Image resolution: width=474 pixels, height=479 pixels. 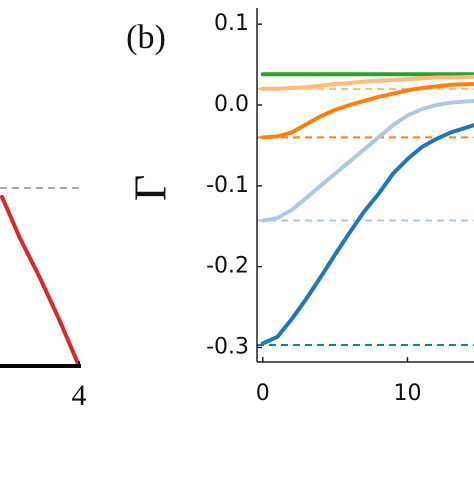 What do you see at coordinates (231, 23) in the screenshot?
I see `y-tick-label: 0.1` at bounding box center [231, 23].